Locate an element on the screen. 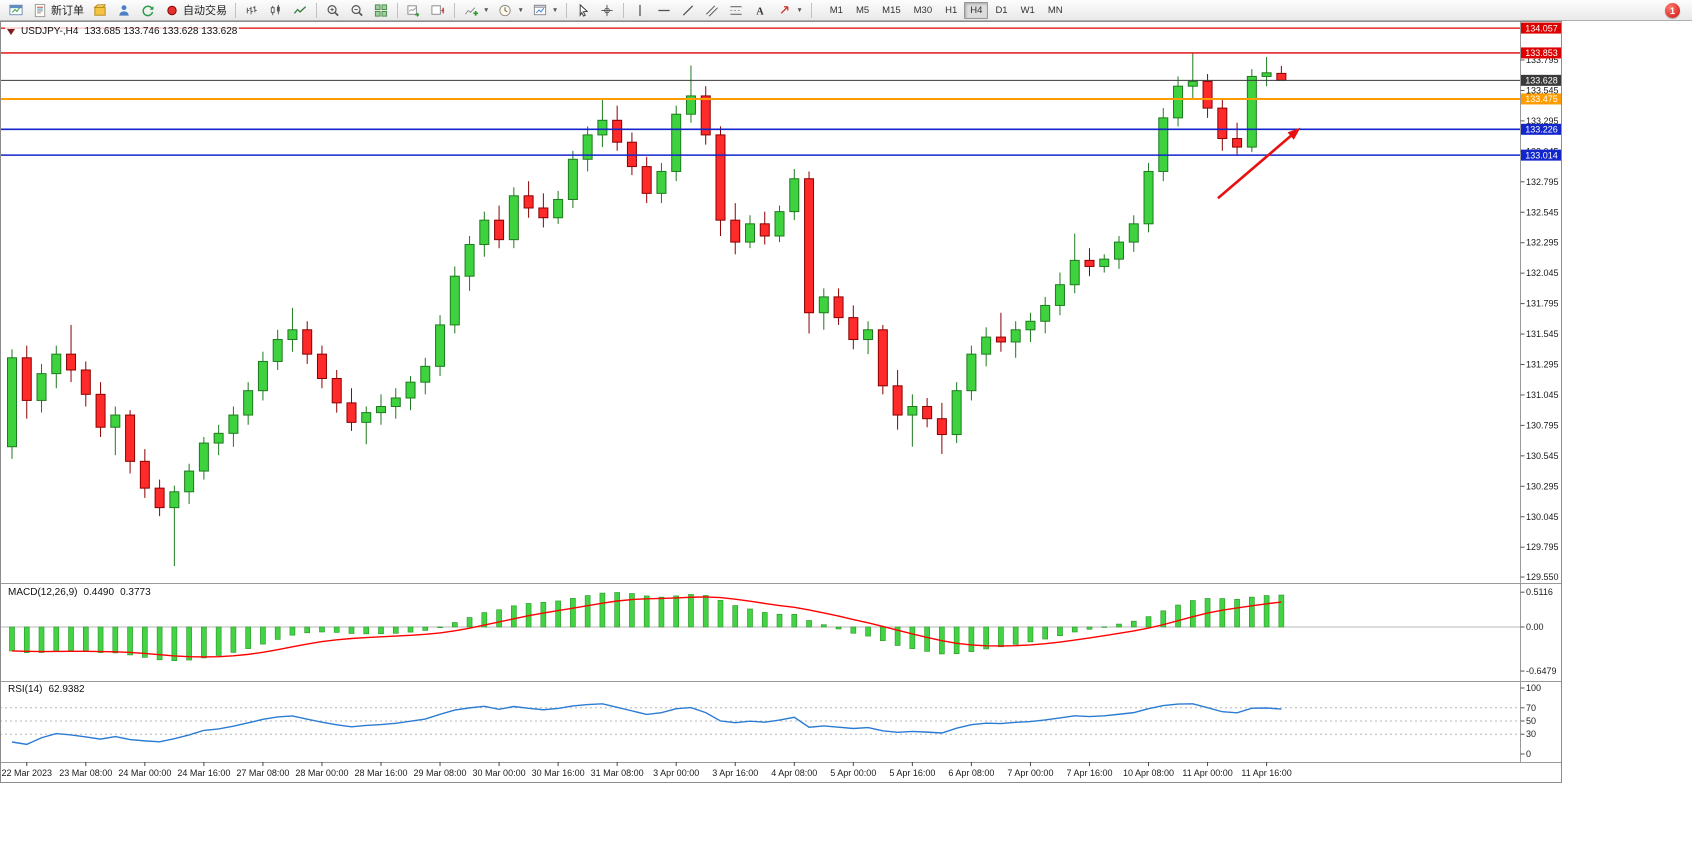 The image size is (1692, 847). chart-window-icon is located at coordinates (16, 9).